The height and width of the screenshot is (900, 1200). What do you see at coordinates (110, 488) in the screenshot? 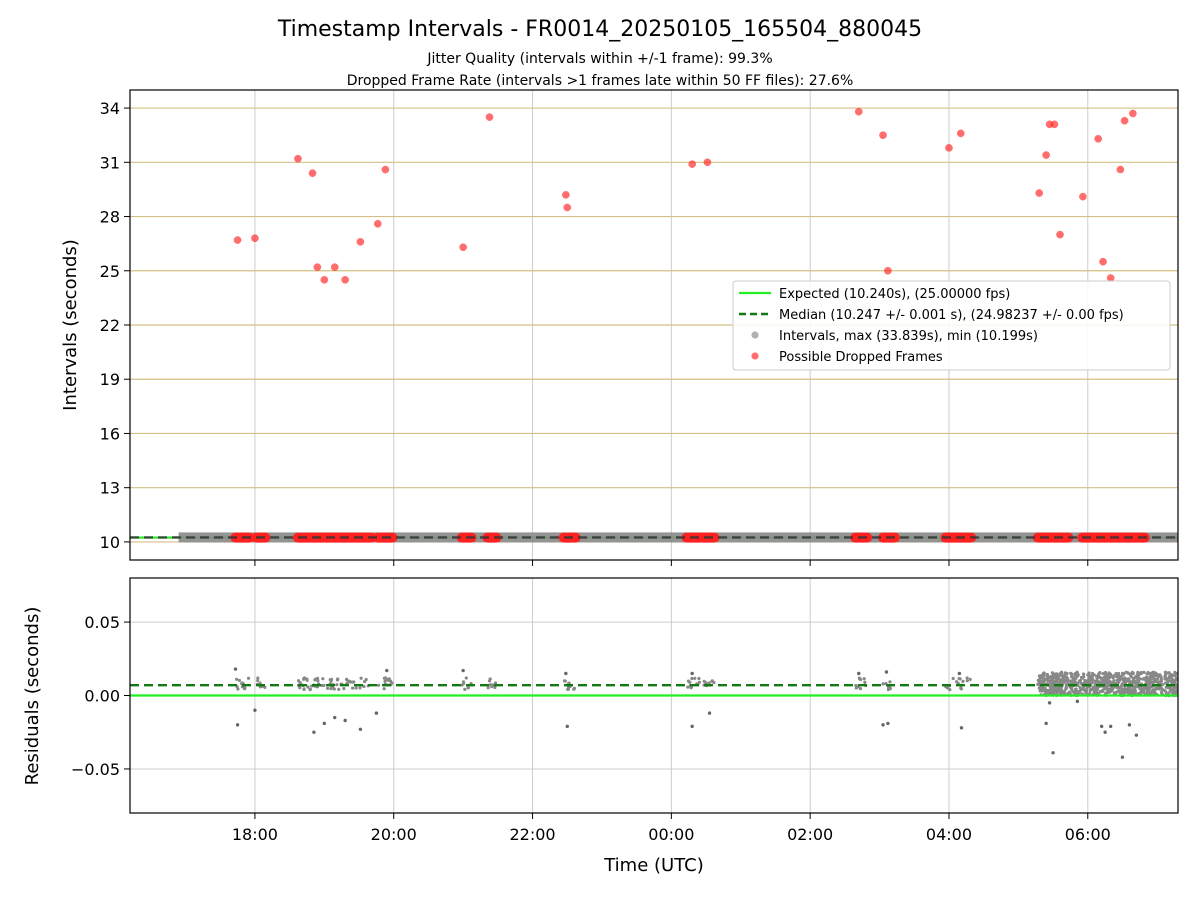
I see `y-tick-label: 13` at bounding box center [110, 488].